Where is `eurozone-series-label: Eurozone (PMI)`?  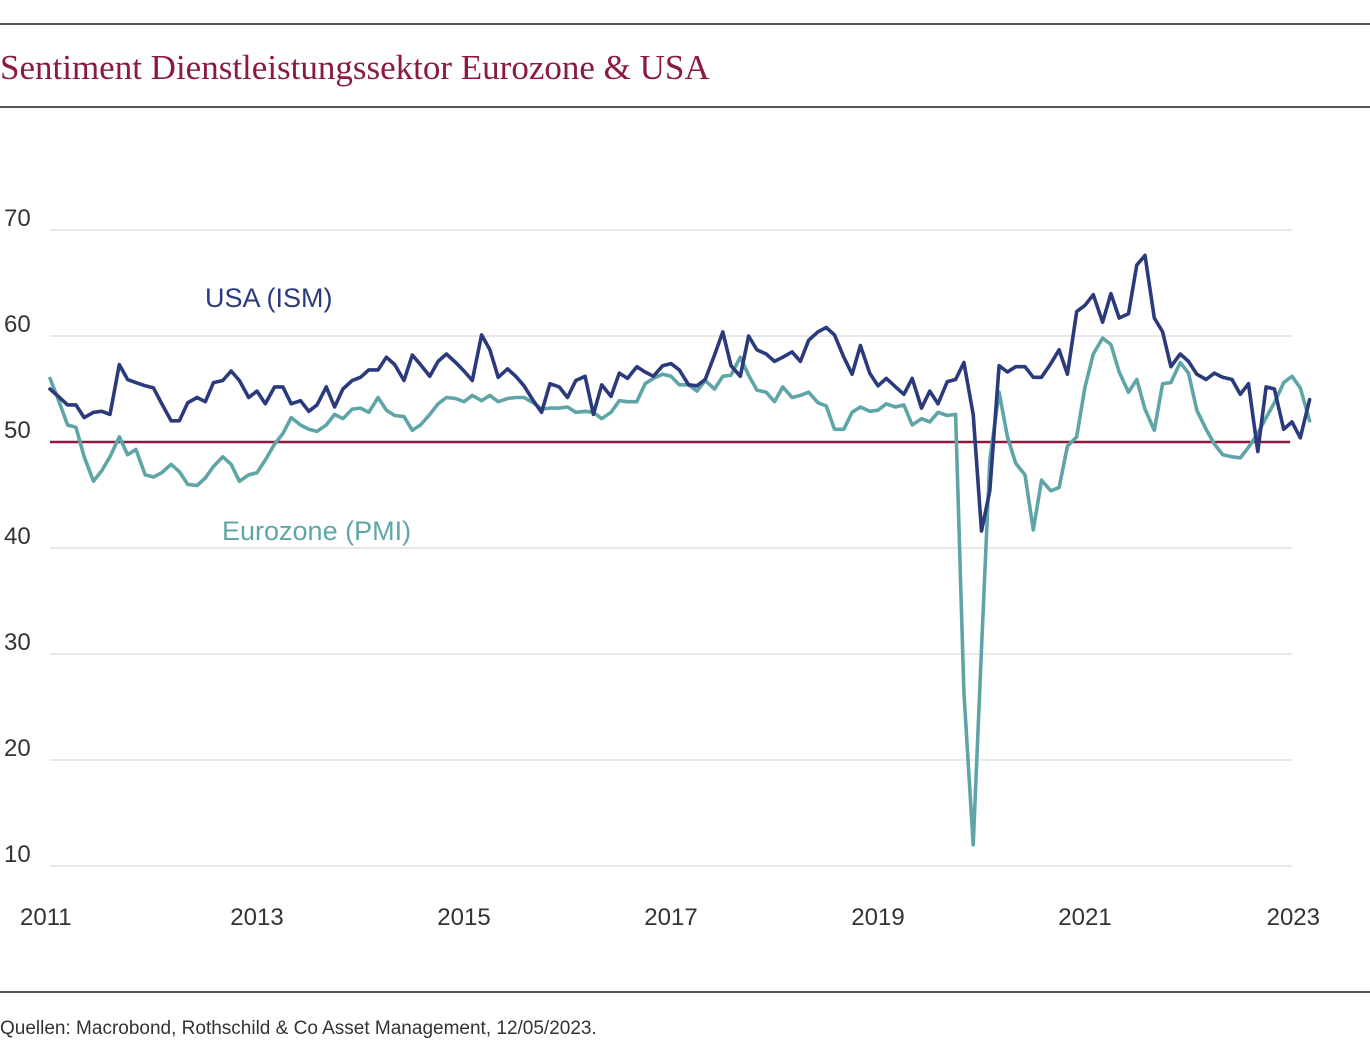
eurozone-series-label: Eurozone (PMI) is located at coordinates (316, 531).